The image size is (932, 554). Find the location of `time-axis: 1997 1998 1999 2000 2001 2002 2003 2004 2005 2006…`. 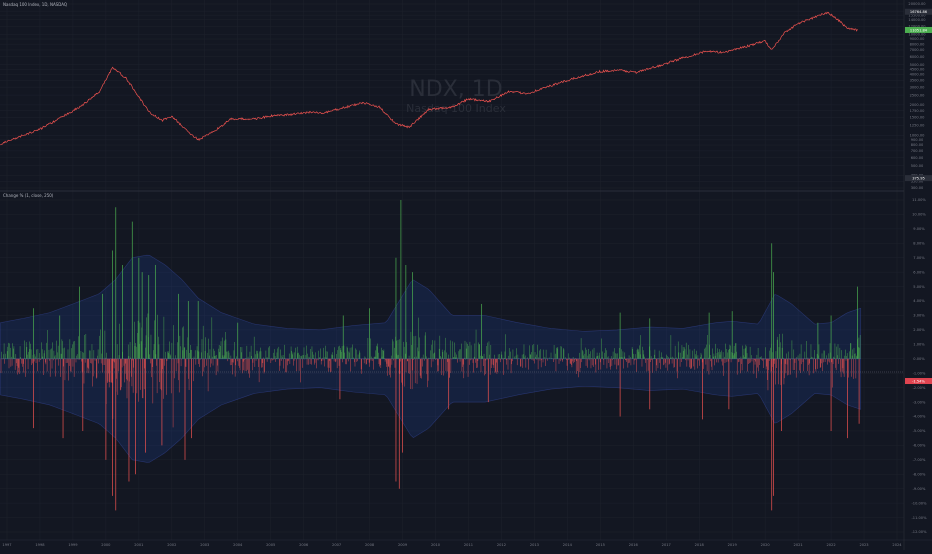

time-axis: 1997 1998 1999 2000 2001 2002 2003 2004 2005 2006… is located at coordinates (452, 545).